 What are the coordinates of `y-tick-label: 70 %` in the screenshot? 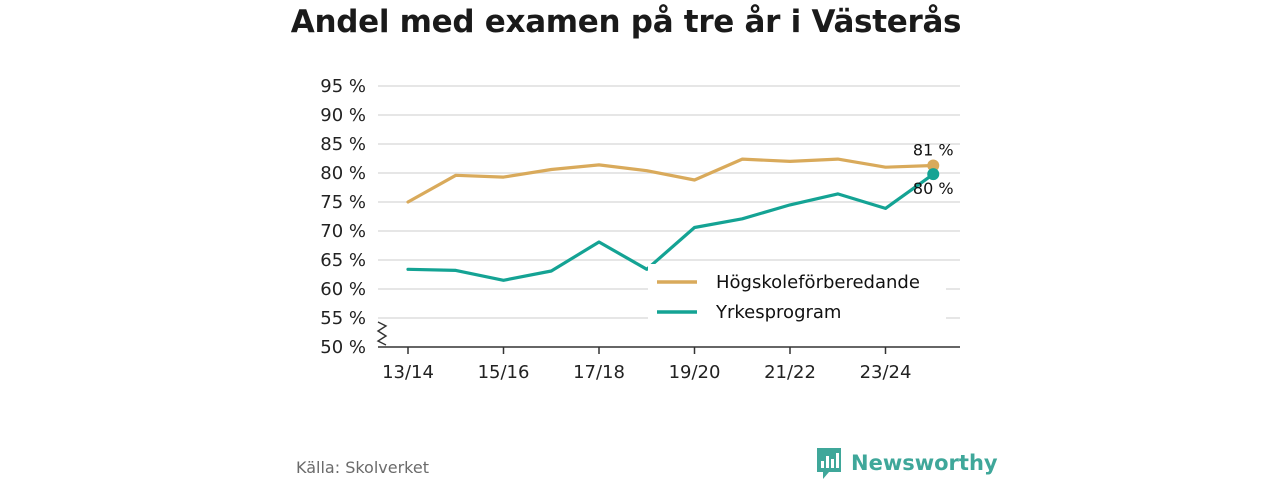 It's located at (343, 231).